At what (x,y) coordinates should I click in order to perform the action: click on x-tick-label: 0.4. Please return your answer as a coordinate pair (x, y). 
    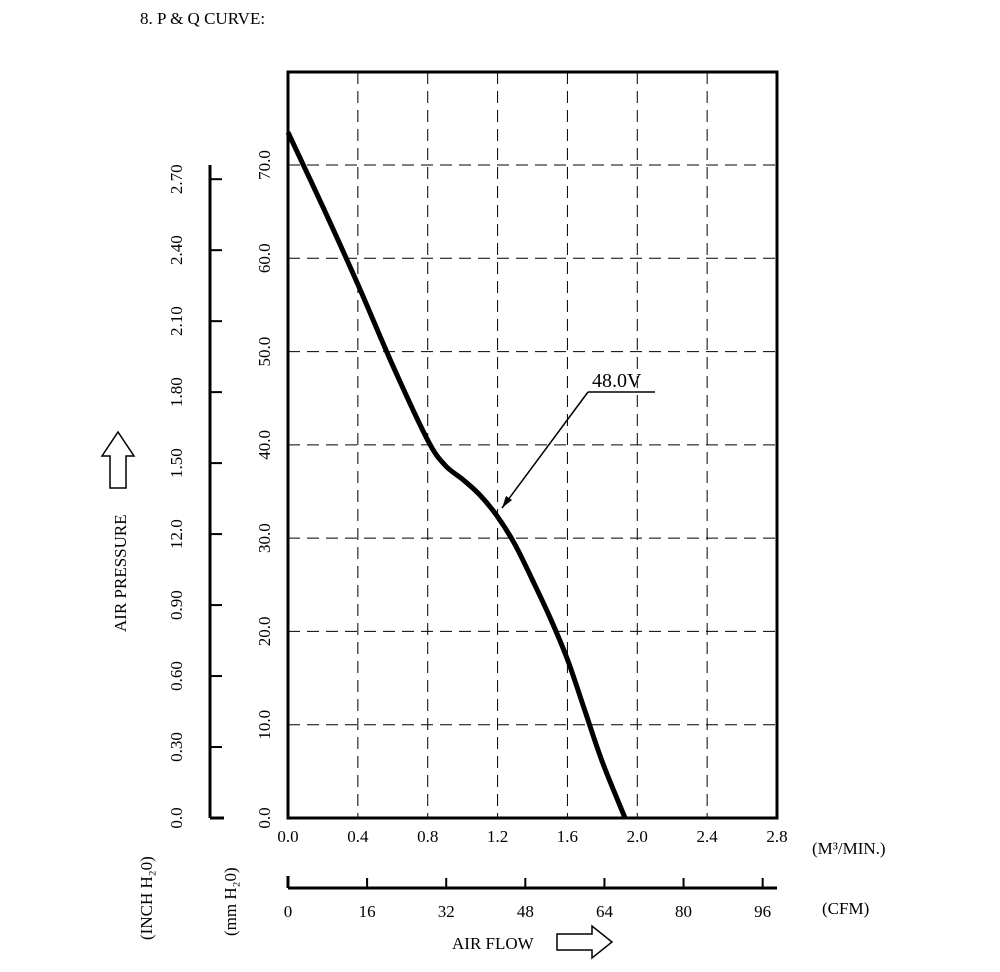
    Looking at the image, I should click on (358, 836).